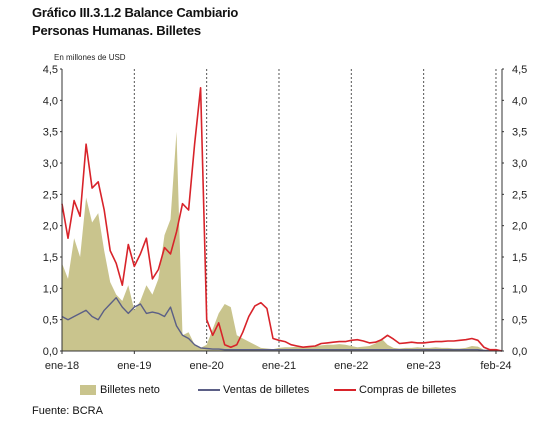 Image resolution: width=559 pixels, height=432 pixels. I want to click on unit-label: En millones de USD, so click(90, 57).